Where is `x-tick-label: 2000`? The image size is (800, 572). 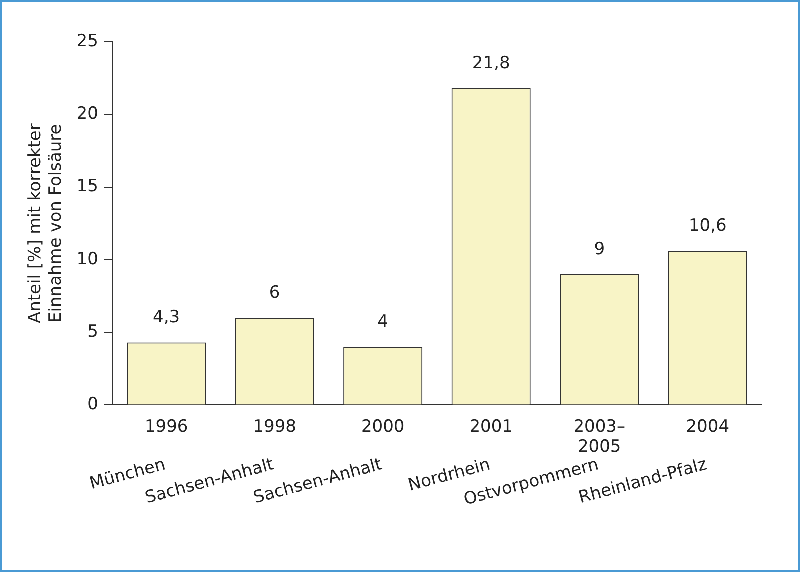
x-tick-label: 2000 is located at coordinates (383, 426).